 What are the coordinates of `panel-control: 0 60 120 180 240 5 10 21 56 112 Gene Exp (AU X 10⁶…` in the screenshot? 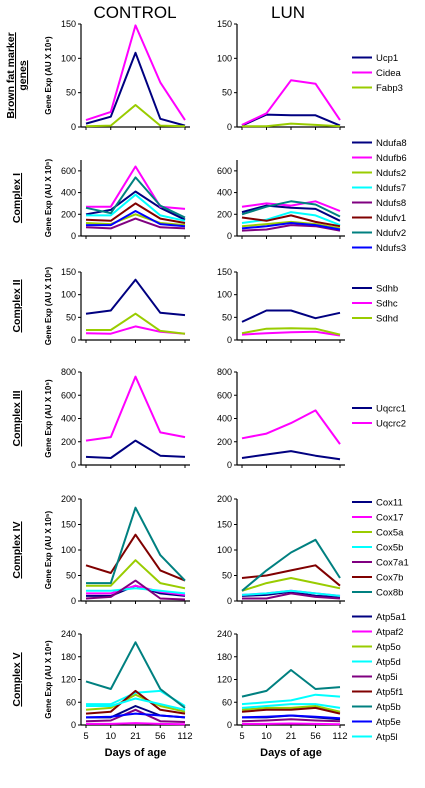 It's located at (118, 685).